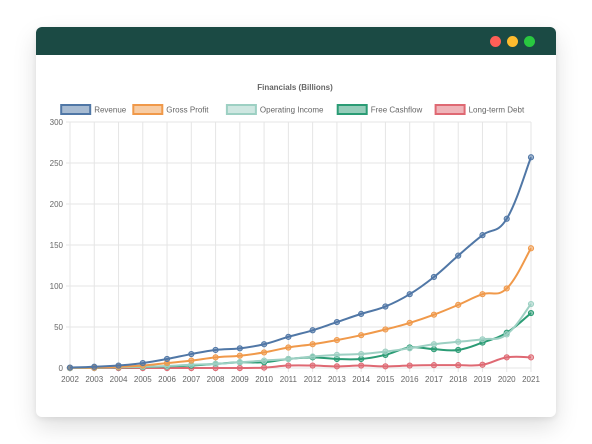 The height and width of the screenshot is (444, 592). I want to click on x-tick-label: 2017, so click(434, 379).